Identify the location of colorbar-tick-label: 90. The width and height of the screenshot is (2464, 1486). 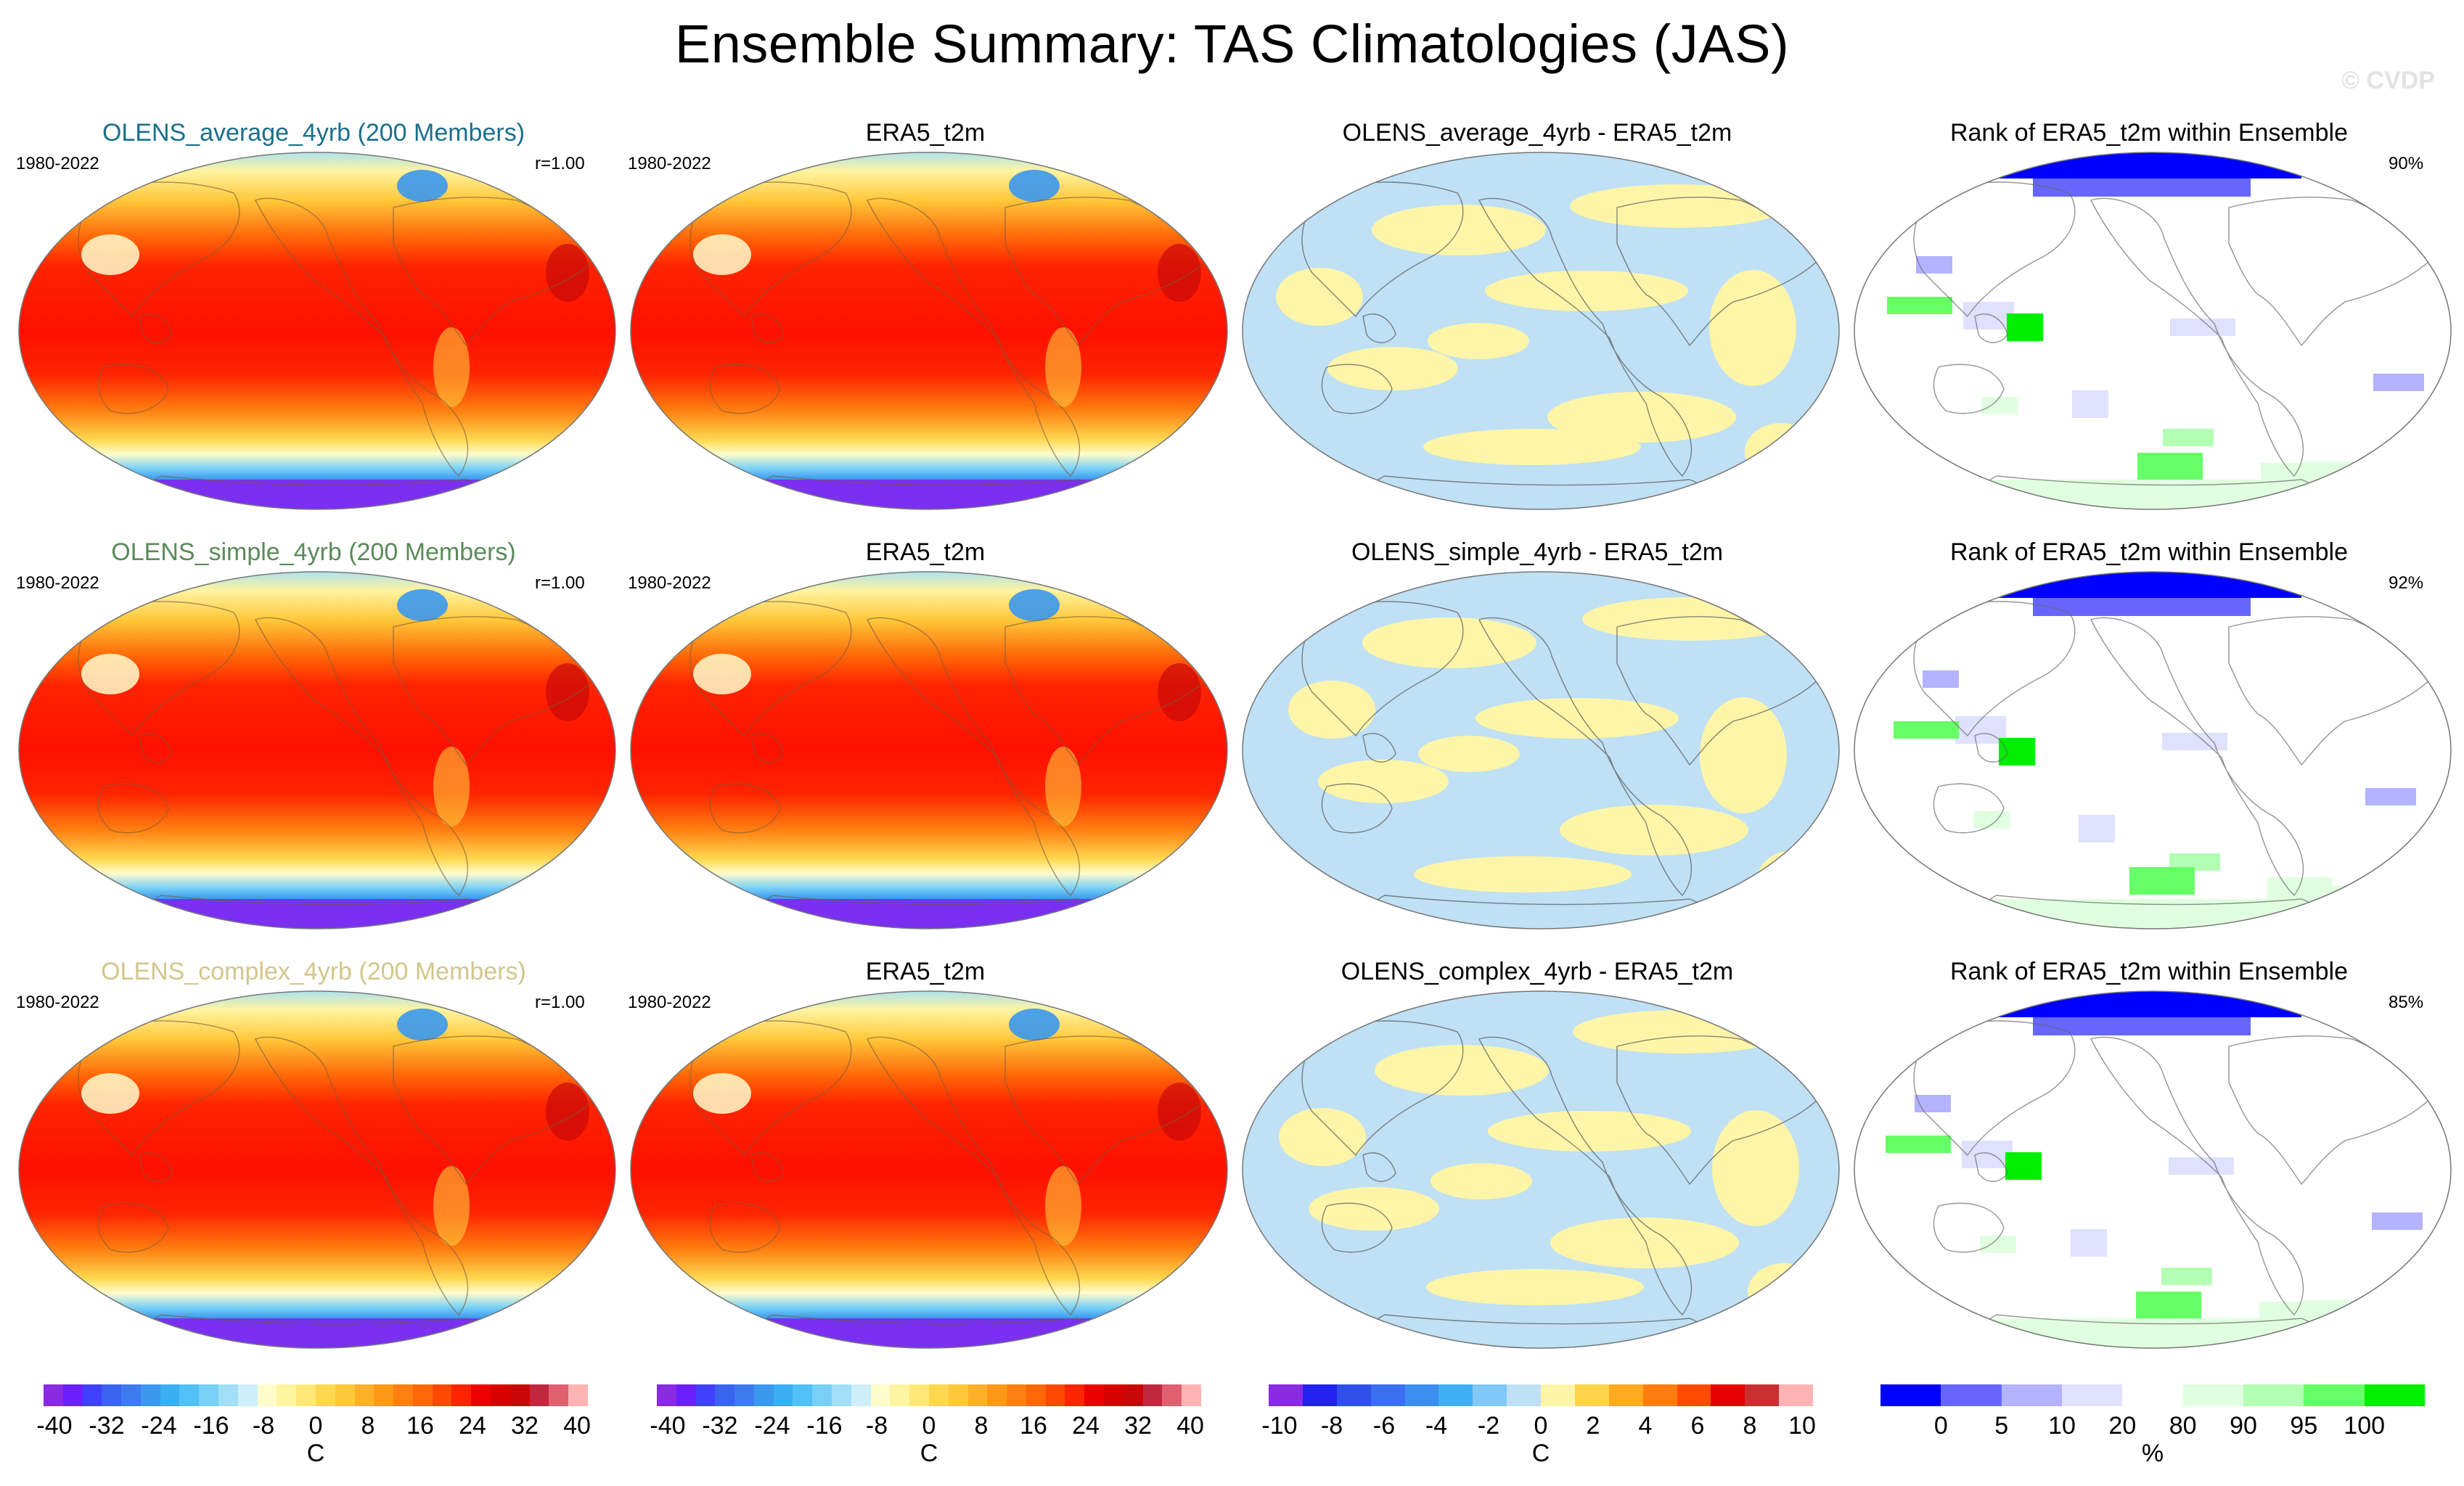
(2243, 1426).